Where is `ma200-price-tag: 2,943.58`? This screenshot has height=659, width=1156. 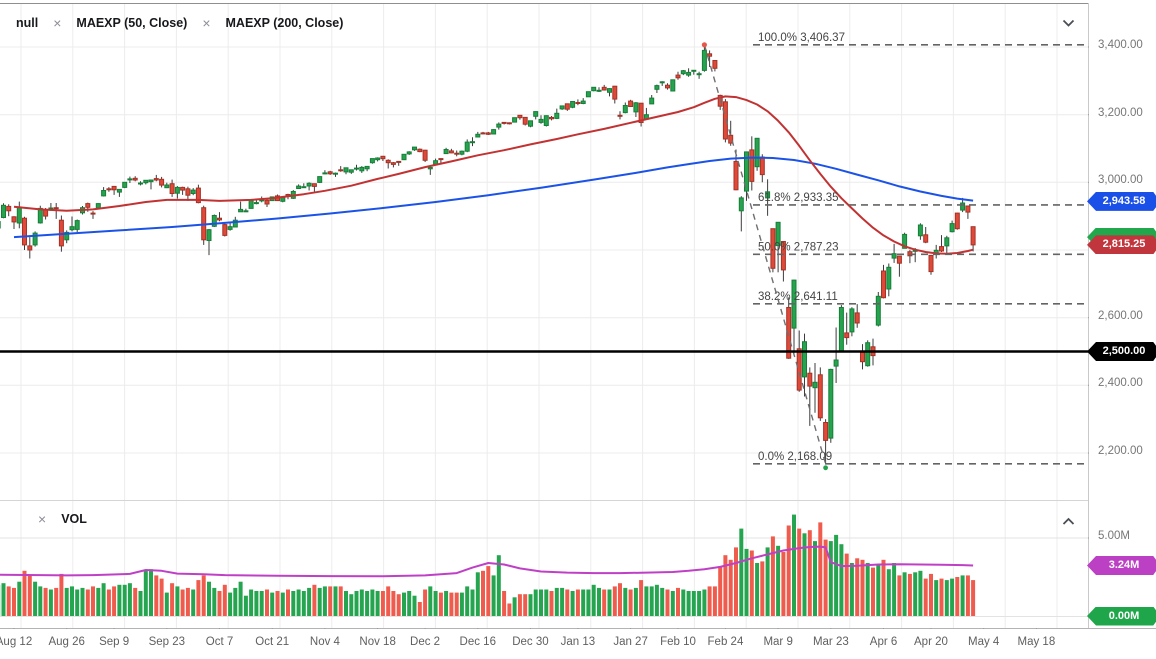 ma200-price-tag: 2,943.58 is located at coordinates (1121, 201).